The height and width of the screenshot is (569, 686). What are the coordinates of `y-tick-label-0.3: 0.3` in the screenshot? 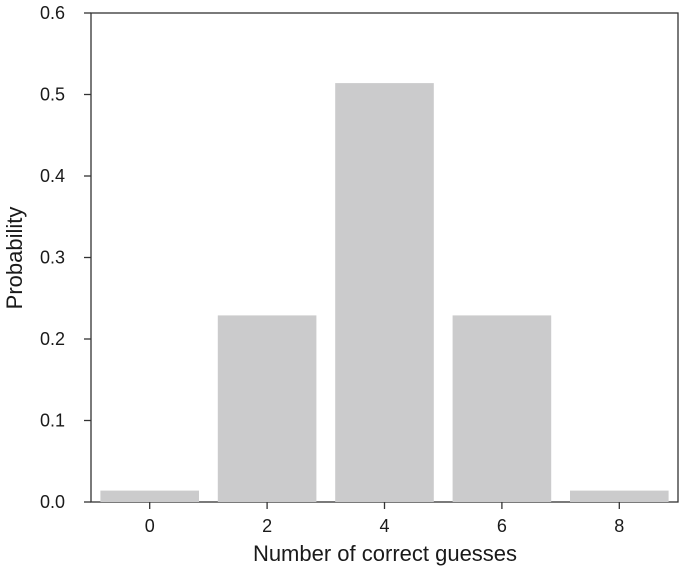 It's located at (52, 258).